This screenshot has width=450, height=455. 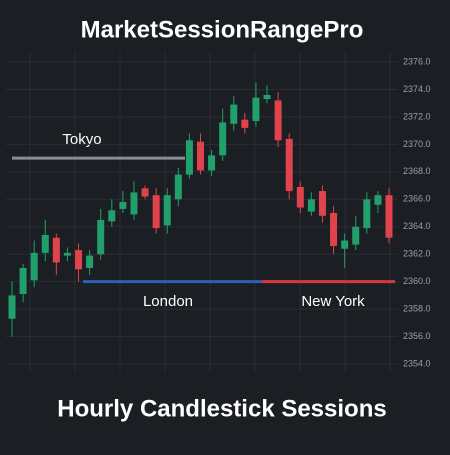 What do you see at coordinates (417, 61) in the screenshot?
I see `y-tick-label: 2376.0` at bounding box center [417, 61].